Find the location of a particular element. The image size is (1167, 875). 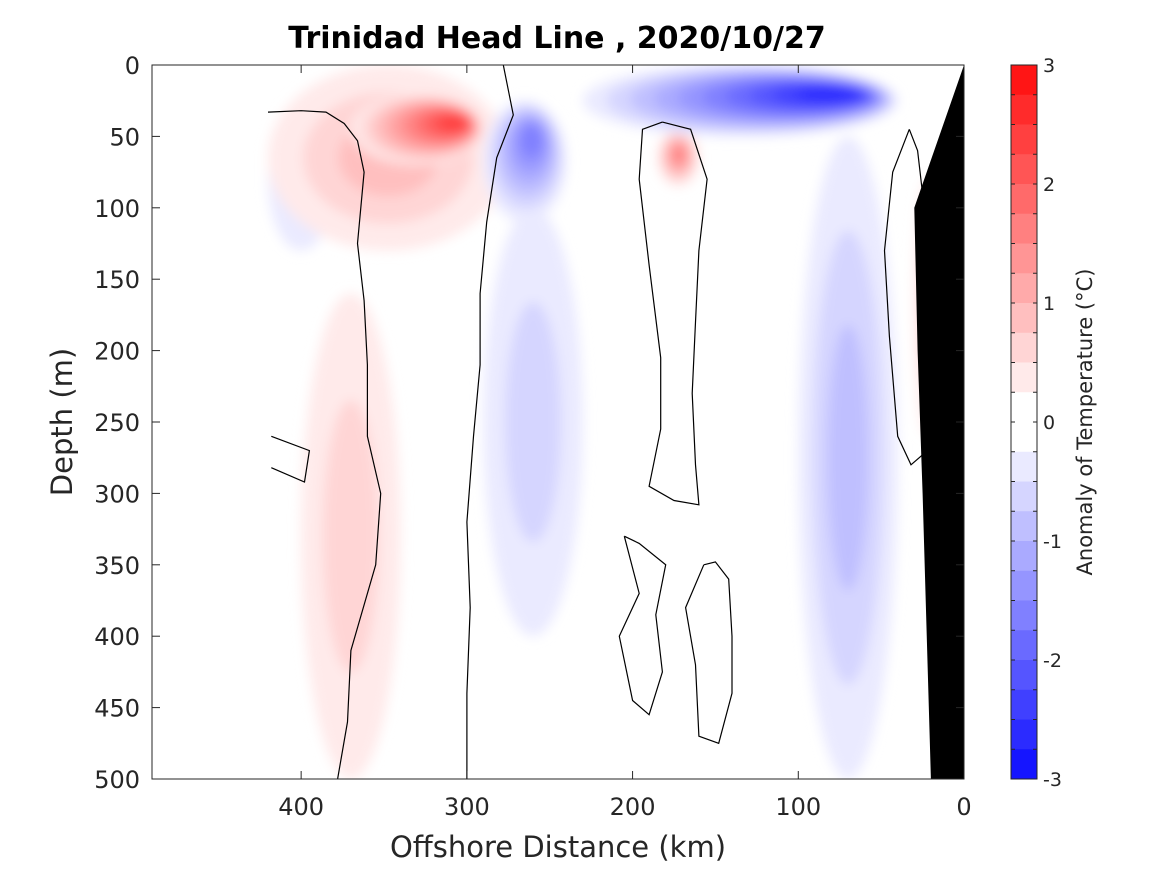

x-axis-label: Offshore Distance (km) is located at coordinates (558, 847).